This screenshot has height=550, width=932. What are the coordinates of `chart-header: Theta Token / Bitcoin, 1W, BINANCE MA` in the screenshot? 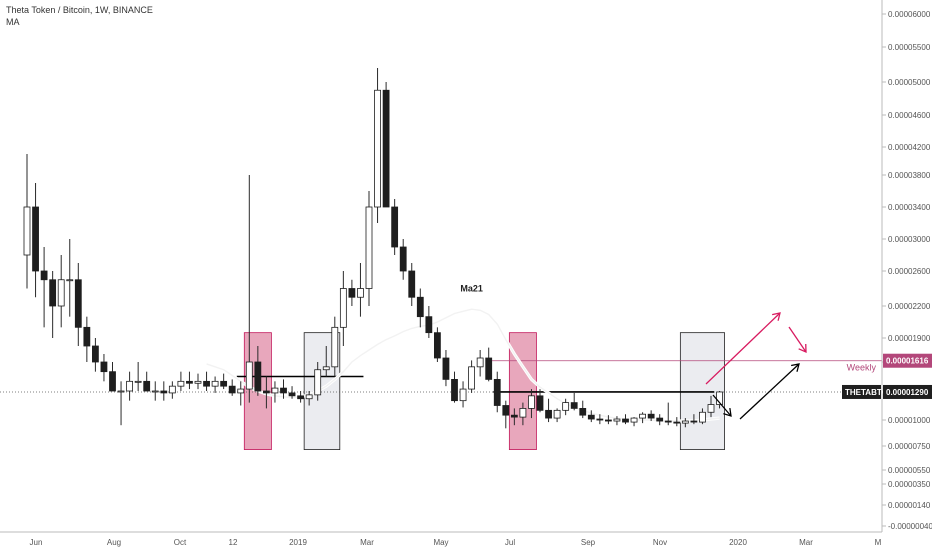 It's located at (79, 16).